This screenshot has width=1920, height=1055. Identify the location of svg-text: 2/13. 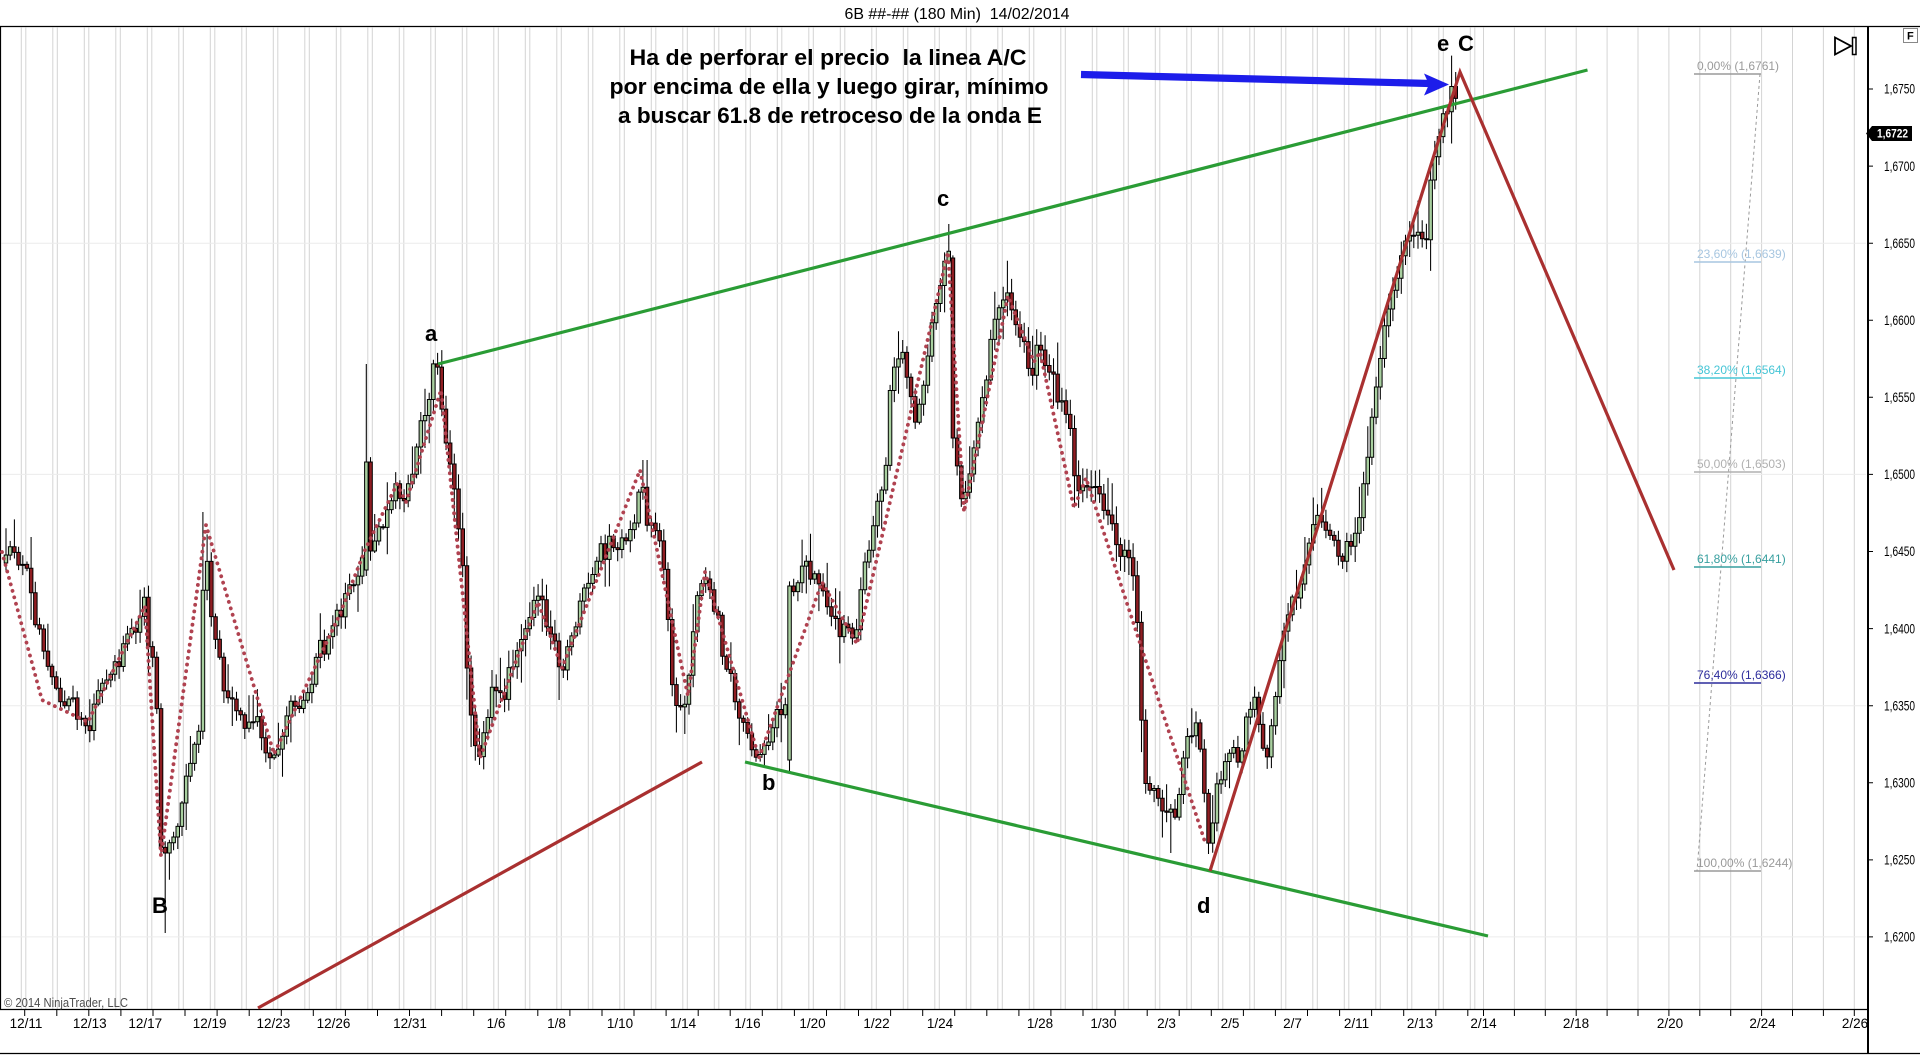
(1420, 1023).